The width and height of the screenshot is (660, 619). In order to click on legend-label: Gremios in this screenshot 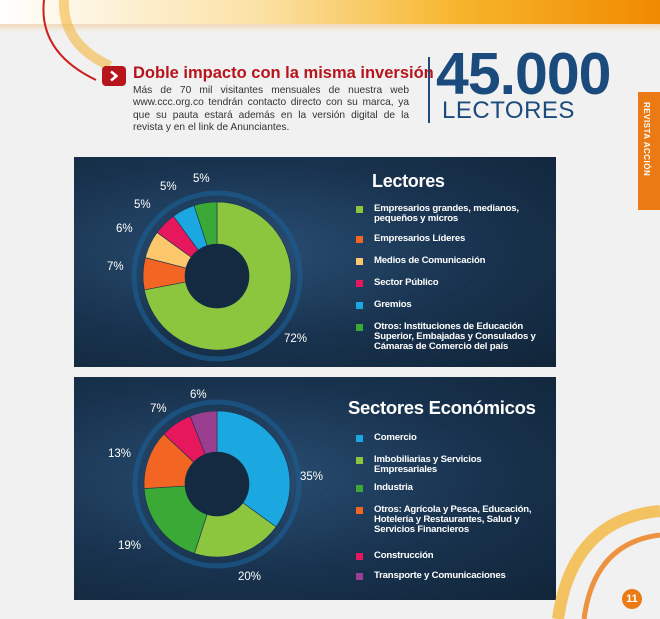, I will do `click(393, 304)`.